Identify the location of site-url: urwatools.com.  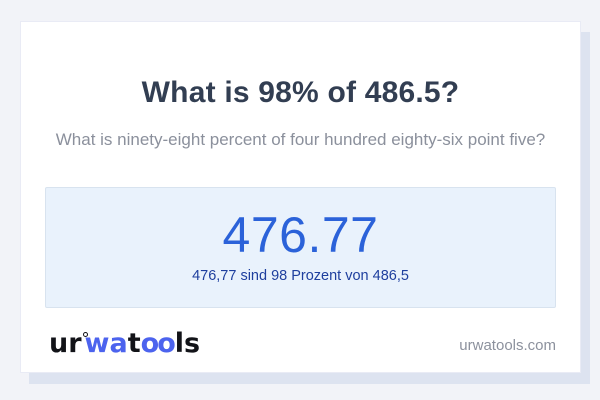
(507, 345).